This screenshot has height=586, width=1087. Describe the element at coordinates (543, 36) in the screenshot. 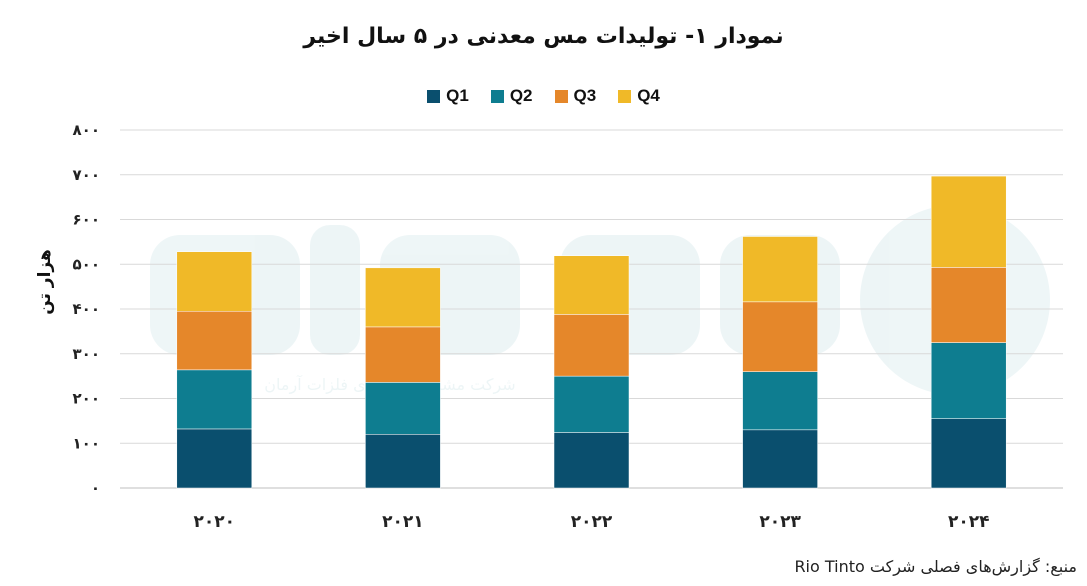

I see `chart-title: نمودار ۱- تولیدات مس معدنی در ۵ سال اخیر` at that location.